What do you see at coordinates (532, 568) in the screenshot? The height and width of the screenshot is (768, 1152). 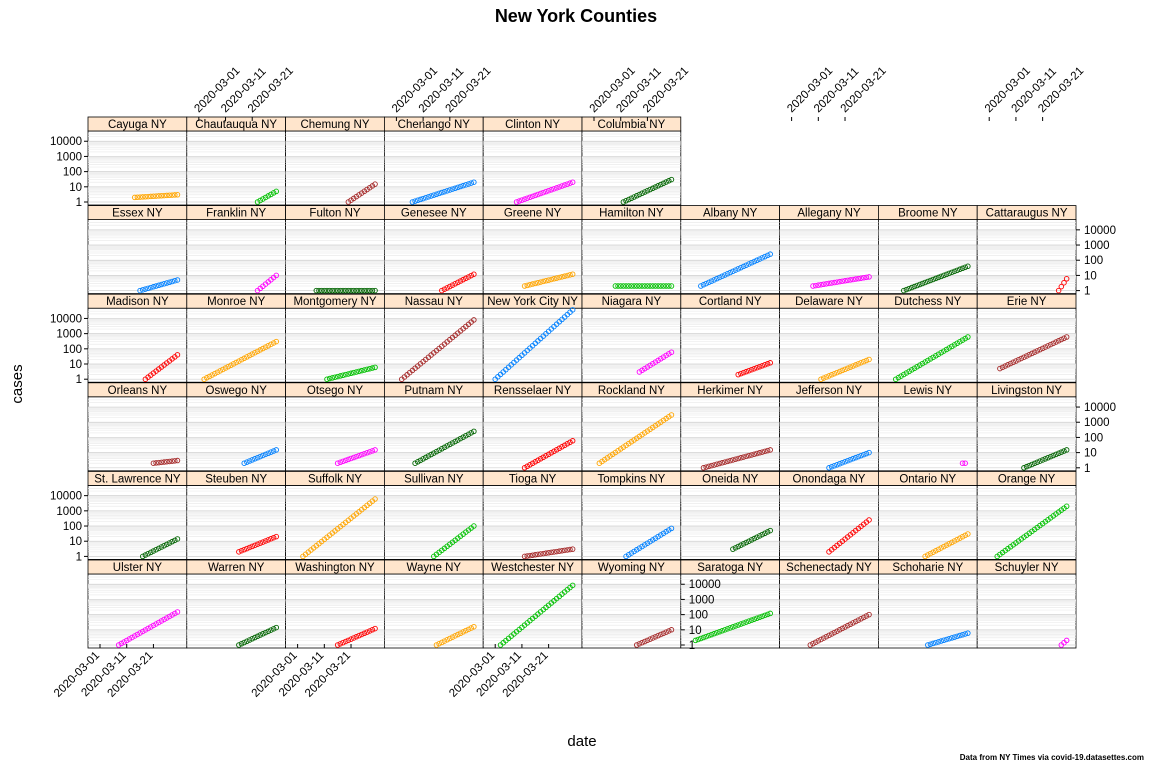 I see `strip-label: Westchester NY` at bounding box center [532, 568].